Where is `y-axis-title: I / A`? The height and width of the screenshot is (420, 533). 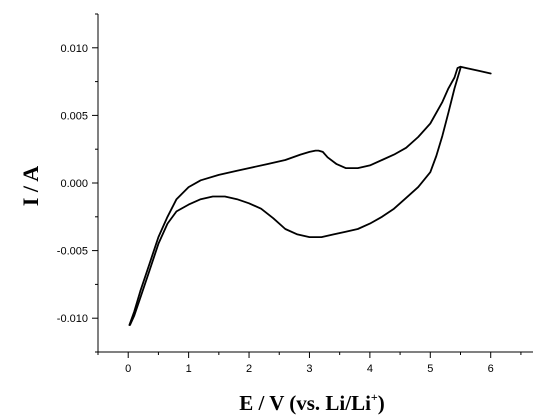
y-axis-title: I / A is located at coordinates (30, 186).